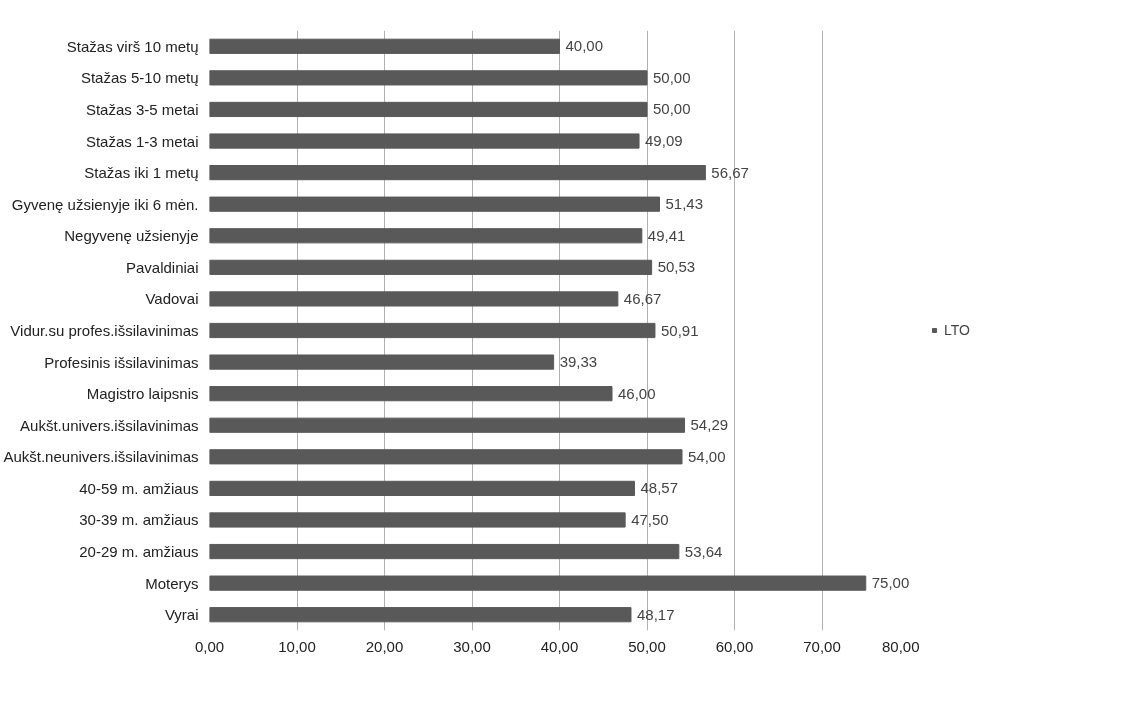 The image size is (1127, 713). Describe the element at coordinates (162, 267) in the screenshot. I see `y-tick-label: Pavaldiniai` at that location.